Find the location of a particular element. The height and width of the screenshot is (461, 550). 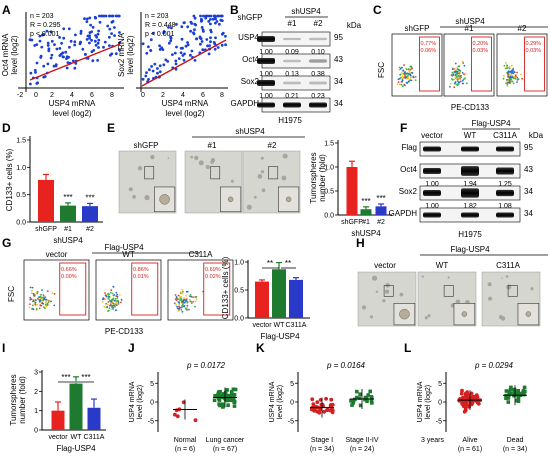

cd133-gate is located at coordinates (217, 289).